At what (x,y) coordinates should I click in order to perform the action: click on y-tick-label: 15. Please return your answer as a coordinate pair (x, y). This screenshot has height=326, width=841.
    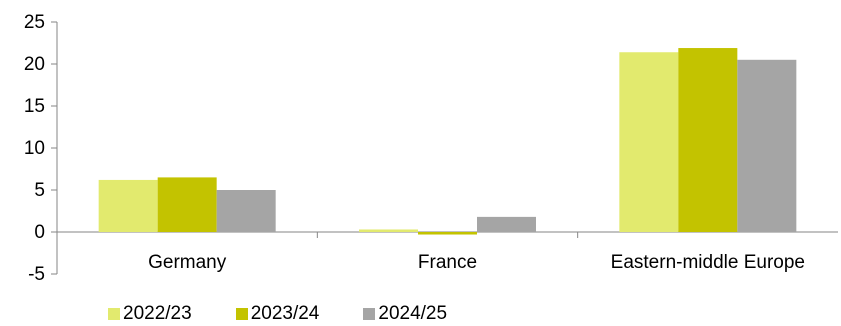
    Looking at the image, I should click on (34, 106).